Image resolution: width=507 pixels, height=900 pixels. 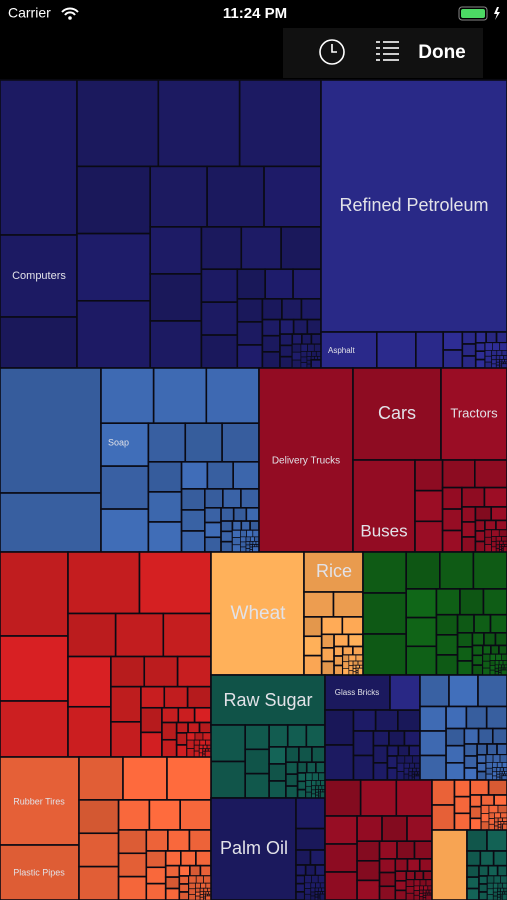 I want to click on tile-label: Rice, so click(x=334, y=571).